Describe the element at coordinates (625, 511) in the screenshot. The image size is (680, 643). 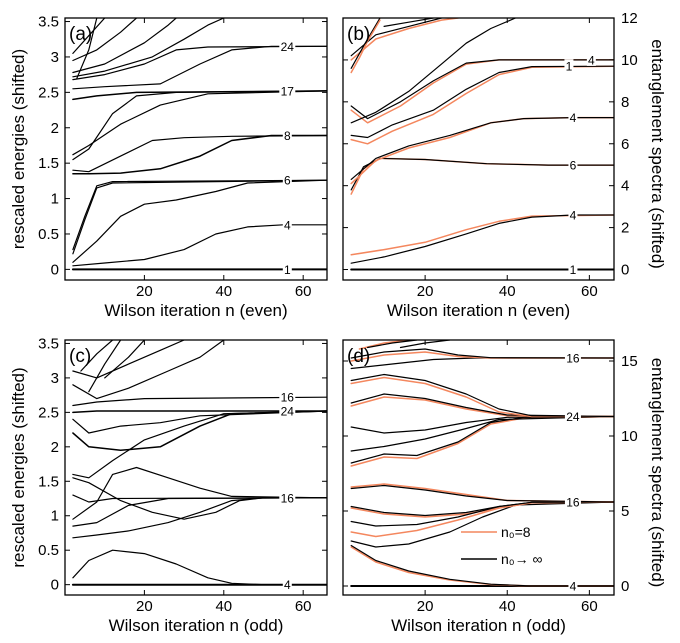
I see `y-tick-label: 5` at that location.